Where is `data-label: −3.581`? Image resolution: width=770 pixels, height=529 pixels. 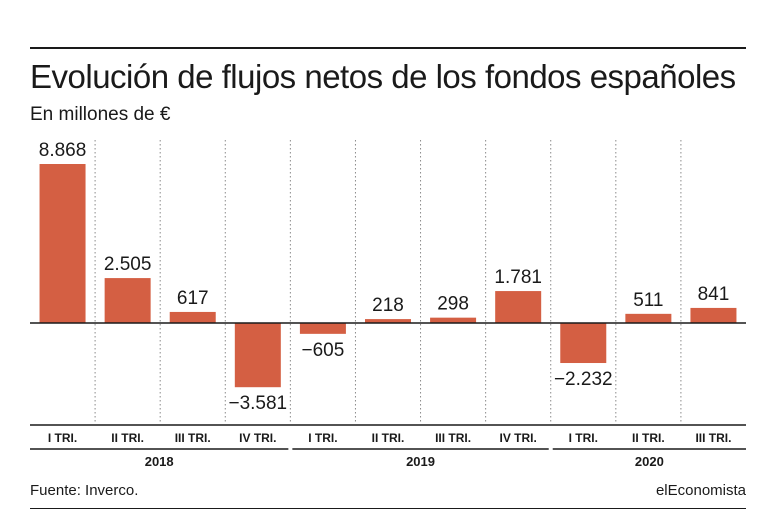 data-label: −3.581 is located at coordinates (257, 403).